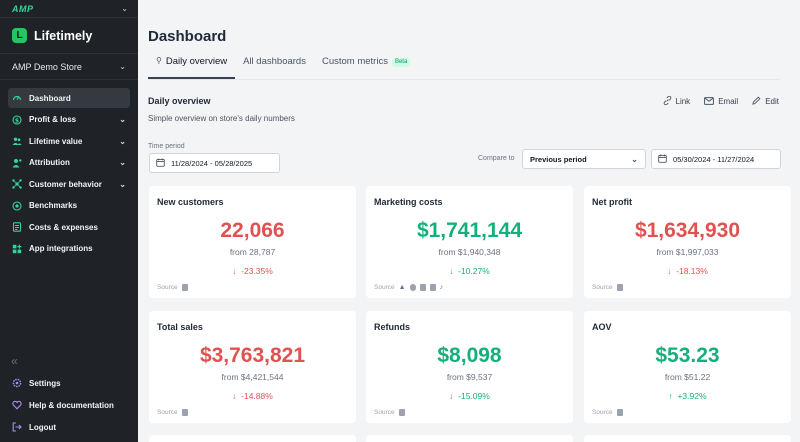 The width and height of the screenshot is (800, 442). Describe the element at coordinates (17, 98) in the screenshot. I see `gauge-icon` at that location.